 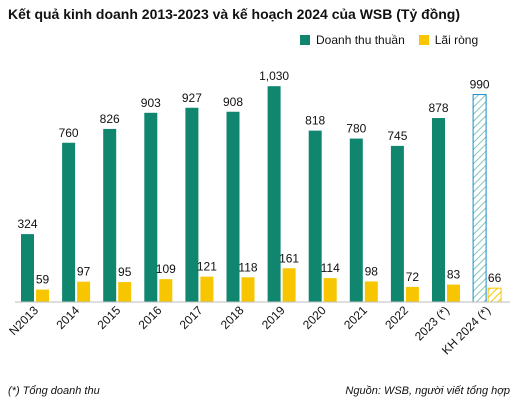 What do you see at coordinates (109, 317) in the screenshot?
I see `x-tick-label: 2015` at bounding box center [109, 317].